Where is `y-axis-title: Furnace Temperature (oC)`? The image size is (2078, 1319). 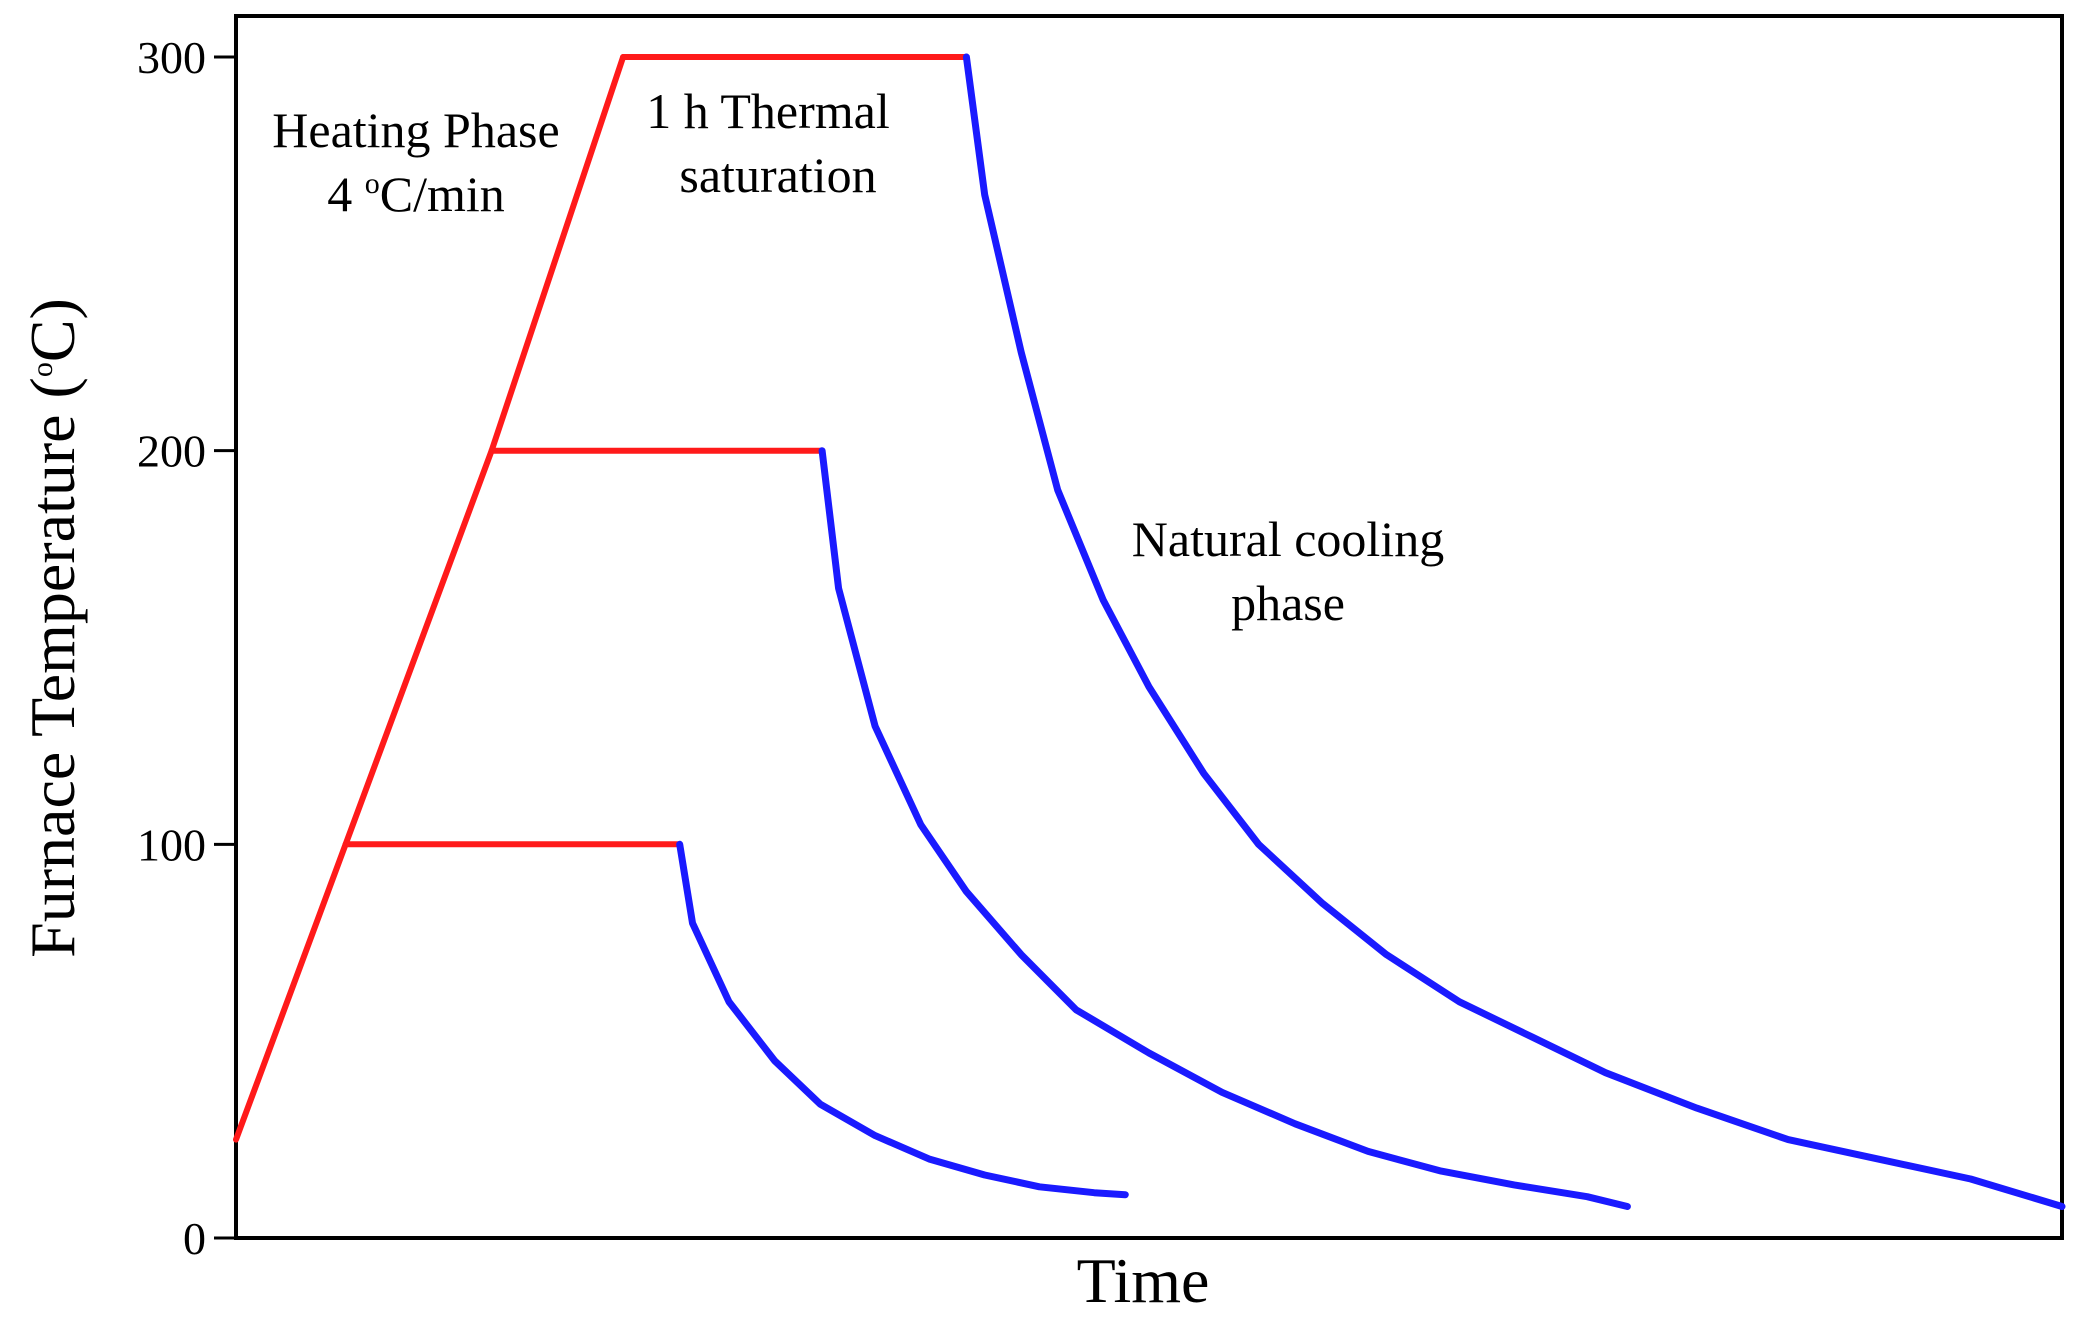
y-axis-title: Furnace Temperature (oC) is located at coordinates (52, 628).